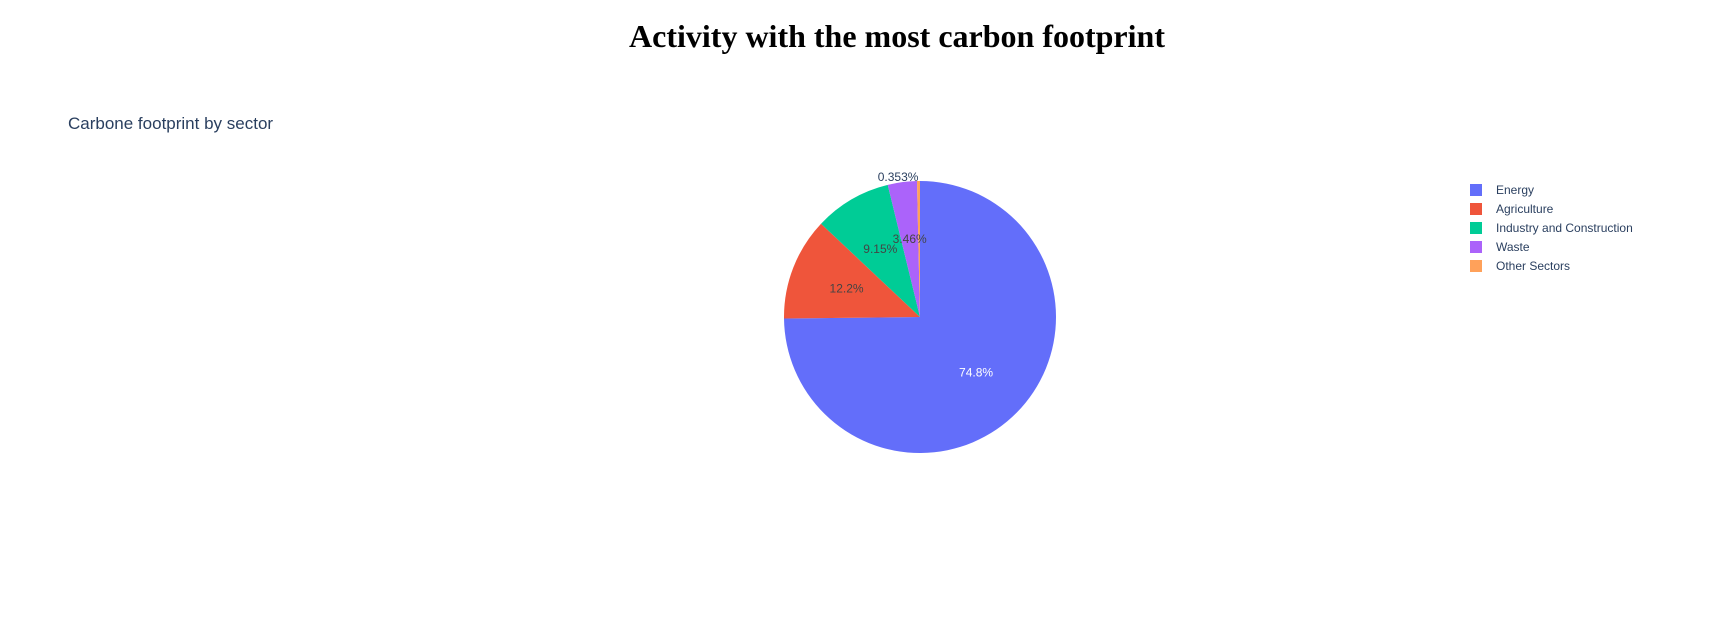 The height and width of the screenshot is (619, 1725). What do you see at coordinates (880, 249) in the screenshot?
I see `pie-slice-label-industry-and-construction: 9.15%` at bounding box center [880, 249].